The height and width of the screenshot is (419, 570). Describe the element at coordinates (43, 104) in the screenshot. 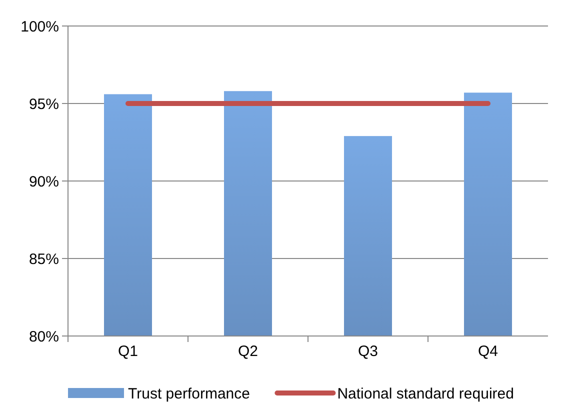

I see `y-tick-label: 95%` at that location.